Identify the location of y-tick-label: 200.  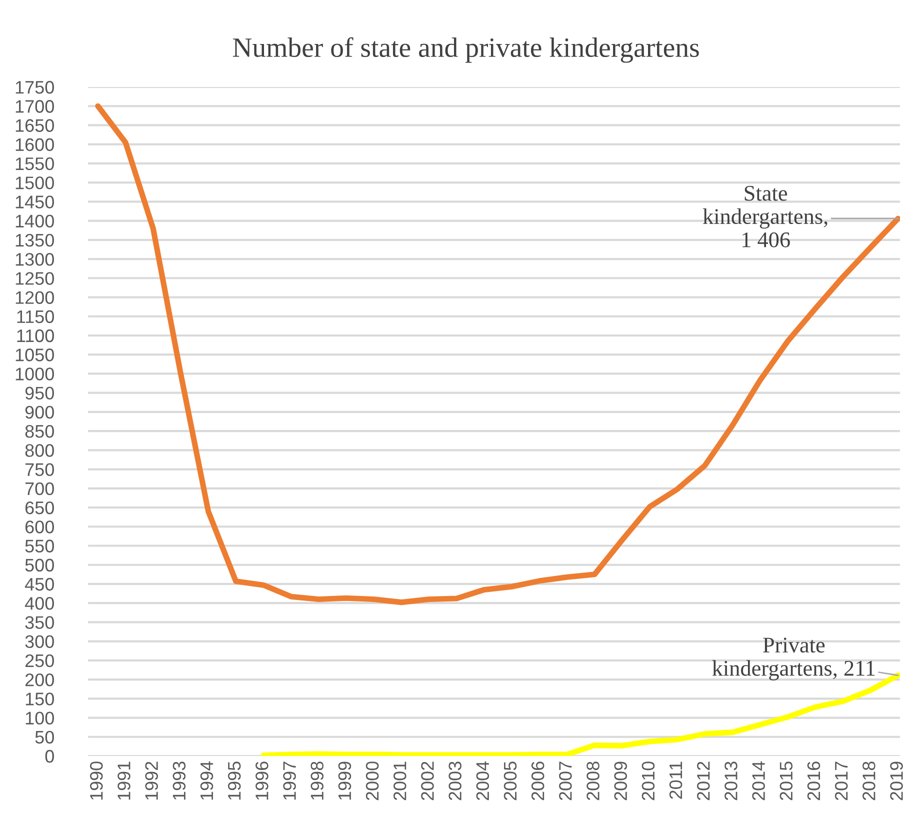
(39, 679).